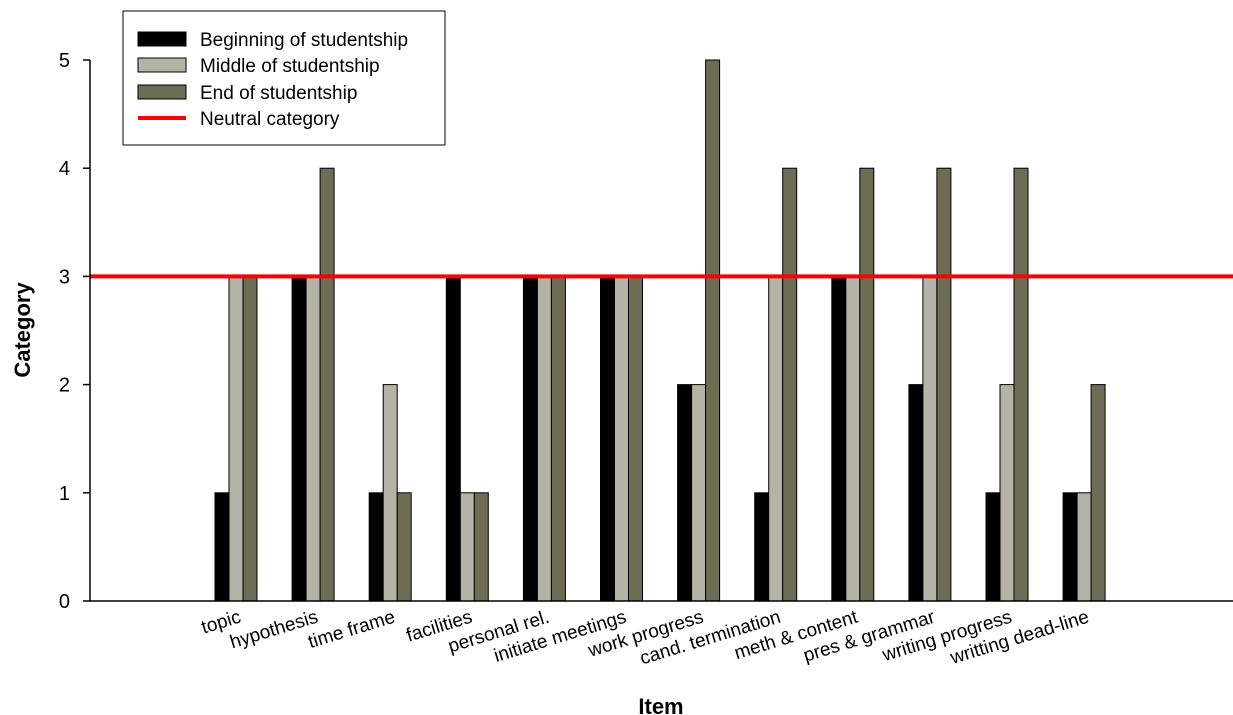  What do you see at coordinates (290, 66) in the screenshot?
I see `legend-label: Middle of studentship` at bounding box center [290, 66].